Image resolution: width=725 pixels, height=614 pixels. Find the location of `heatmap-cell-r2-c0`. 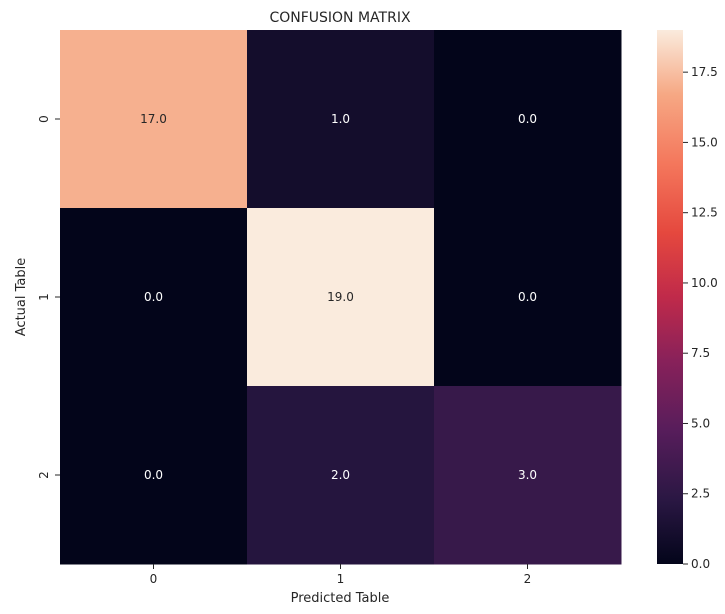

heatmap-cell-r2-c0 is located at coordinates (154, 475).